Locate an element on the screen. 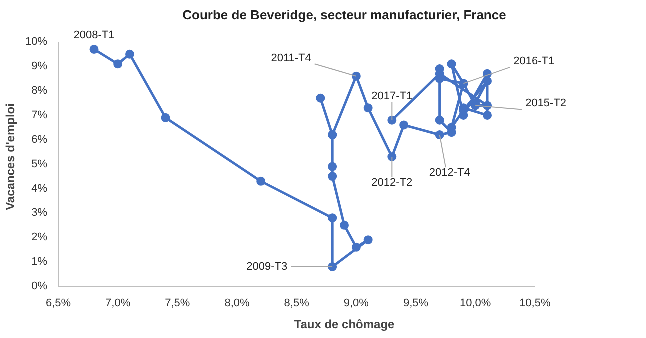  y-axis-title: Vacances d'emploi is located at coordinates (10, 157).